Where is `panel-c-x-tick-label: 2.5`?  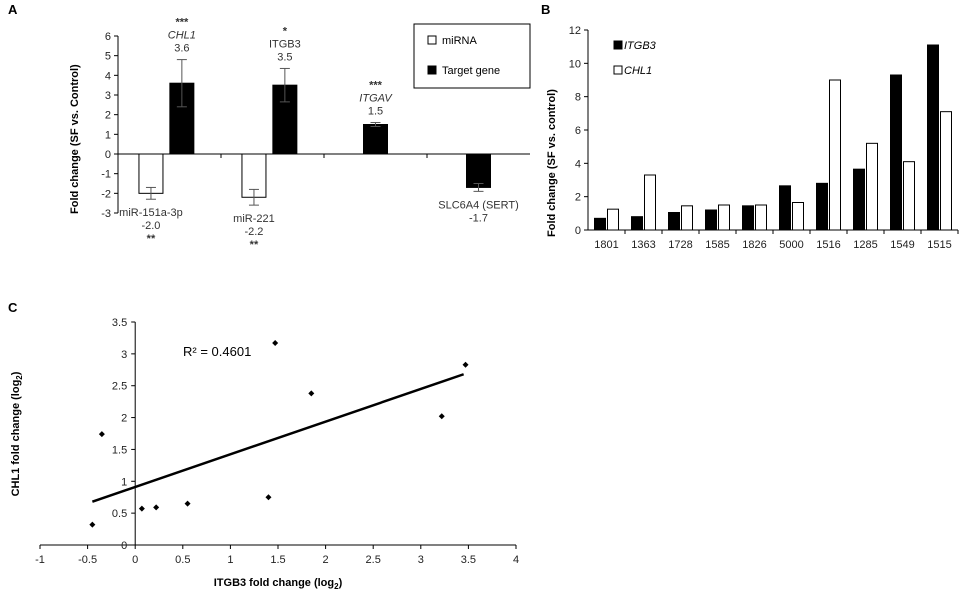
panel-c-x-tick-label: 2.5 is located at coordinates (373, 560).